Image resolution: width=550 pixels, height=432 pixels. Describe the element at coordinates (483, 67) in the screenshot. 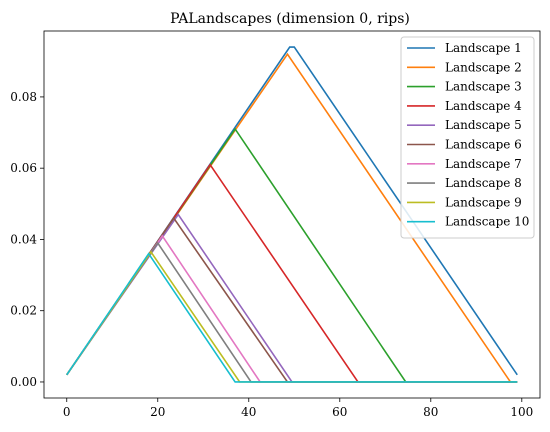

I see `legend-label-landscape-2: Landscape 2` at that location.